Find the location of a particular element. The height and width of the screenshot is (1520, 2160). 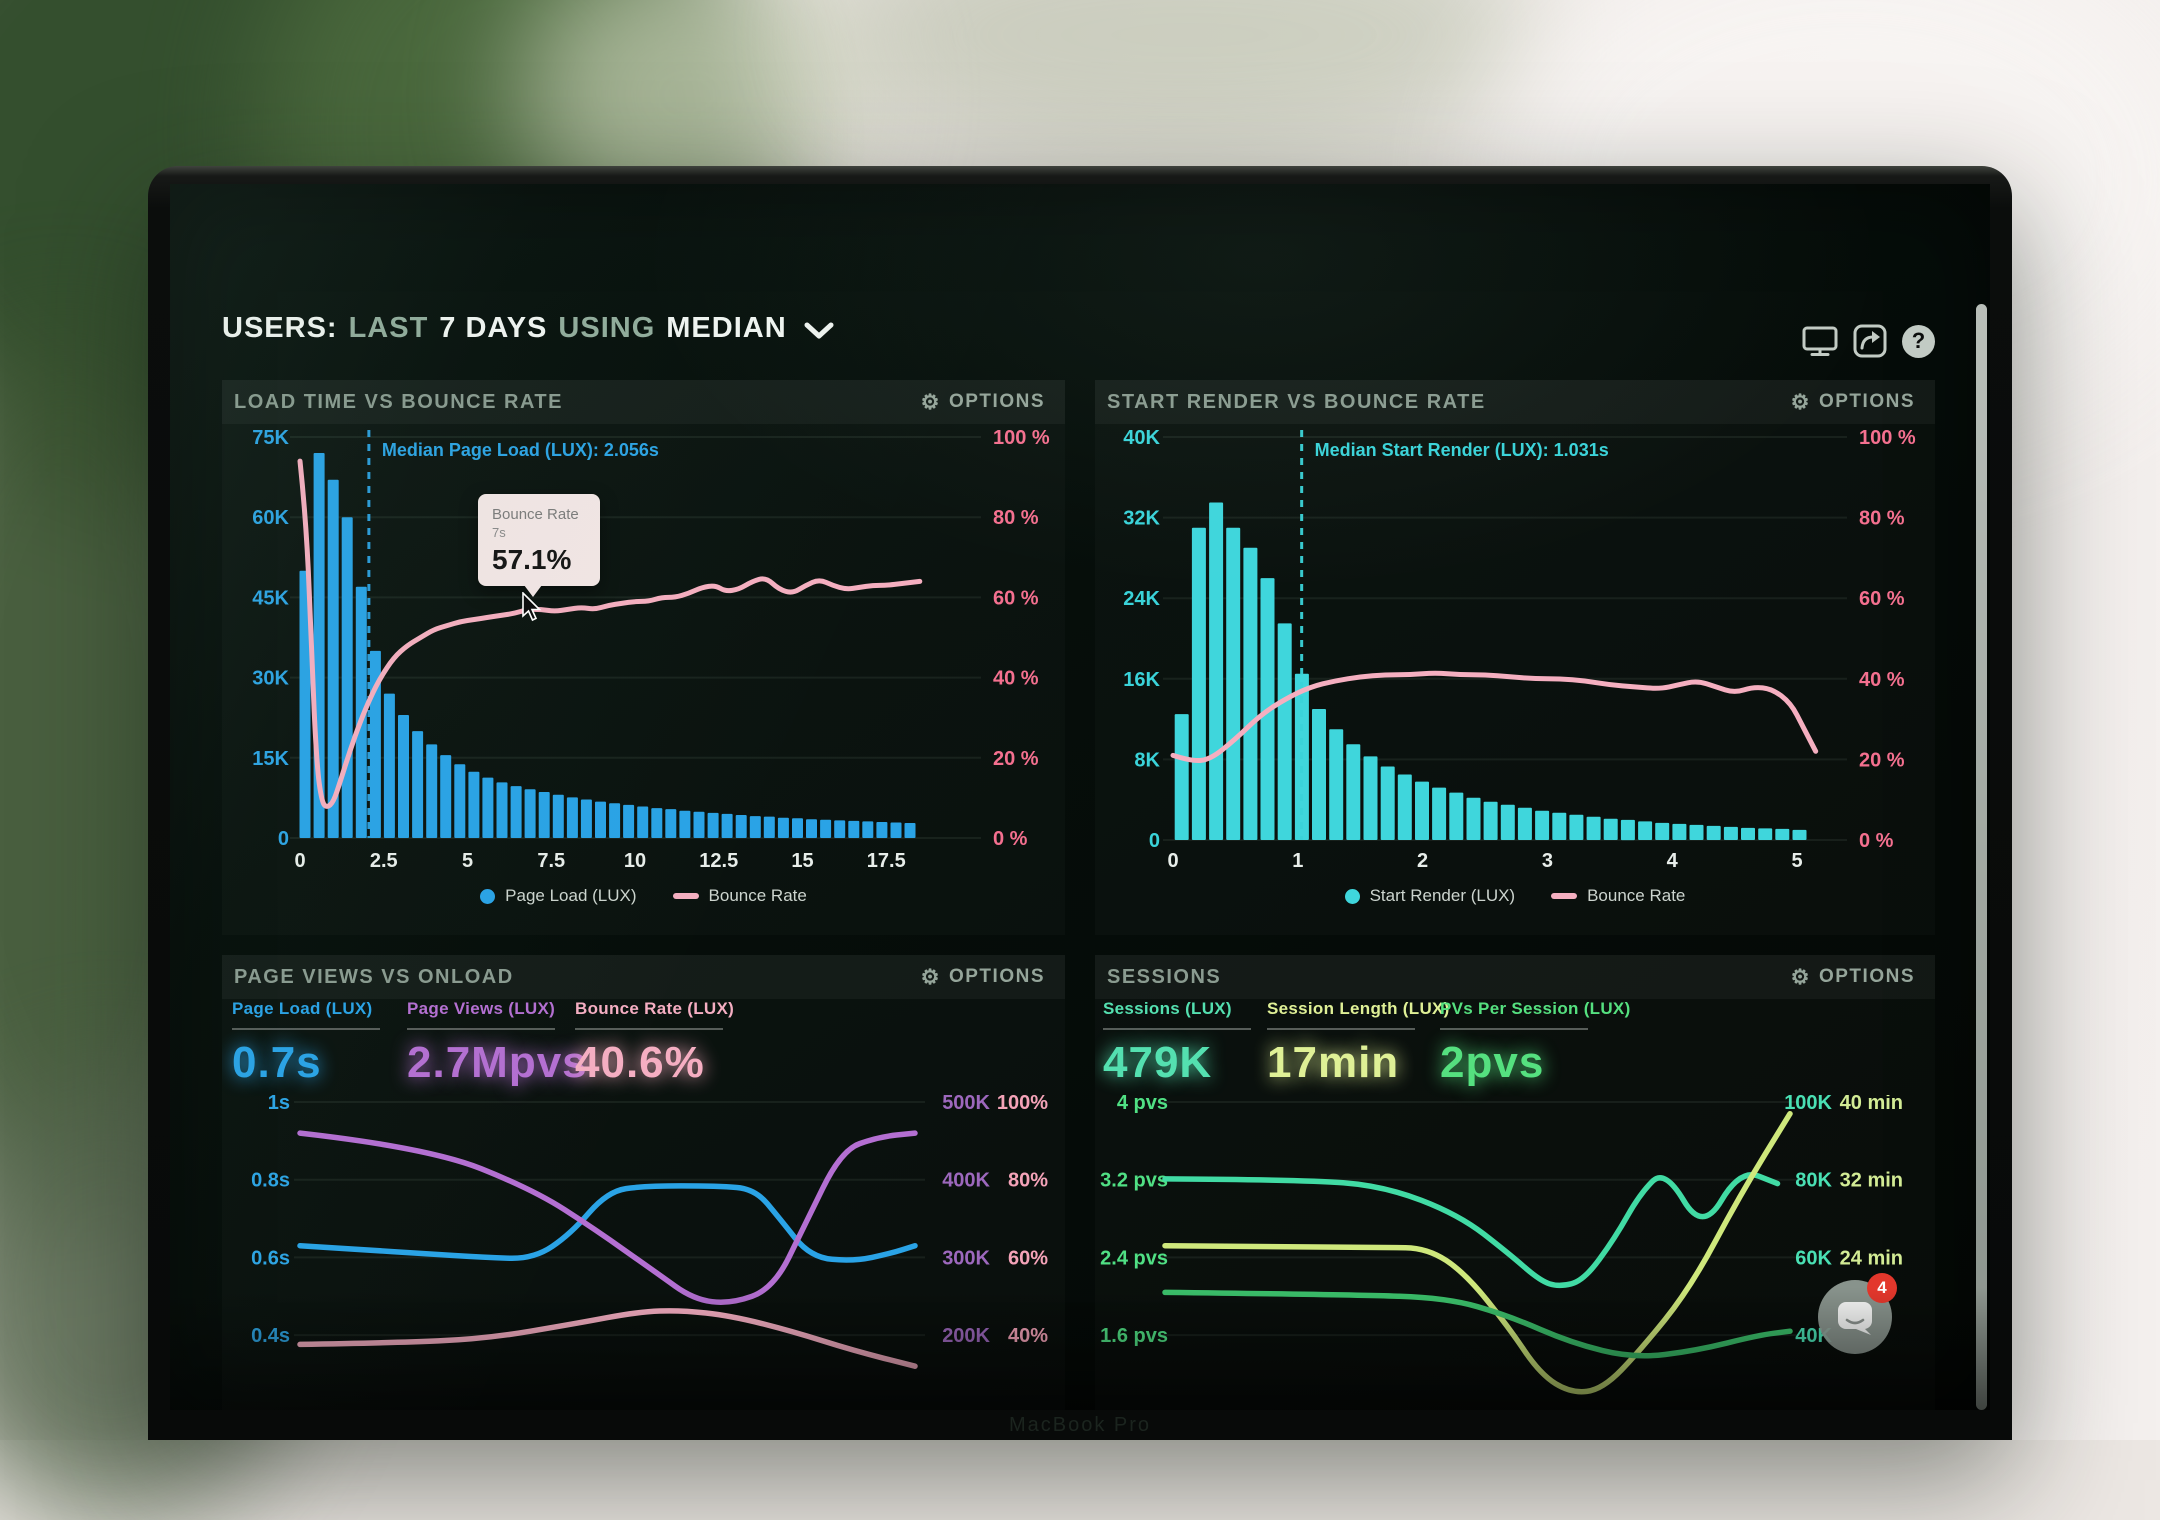

svg-text: 1s is located at coordinates (279, 1104).